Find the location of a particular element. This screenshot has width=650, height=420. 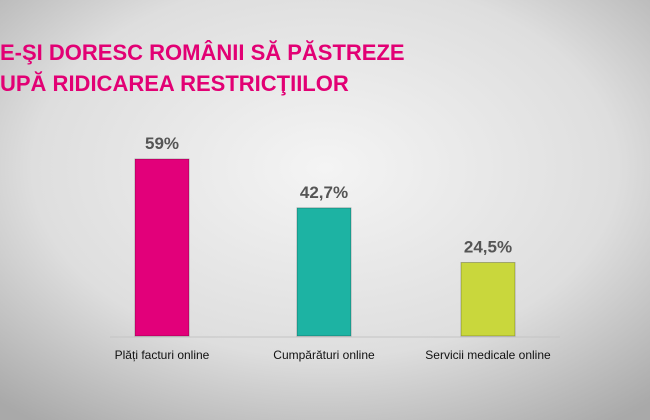

x-tick-label: Plăți facturi online is located at coordinates (162, 355).